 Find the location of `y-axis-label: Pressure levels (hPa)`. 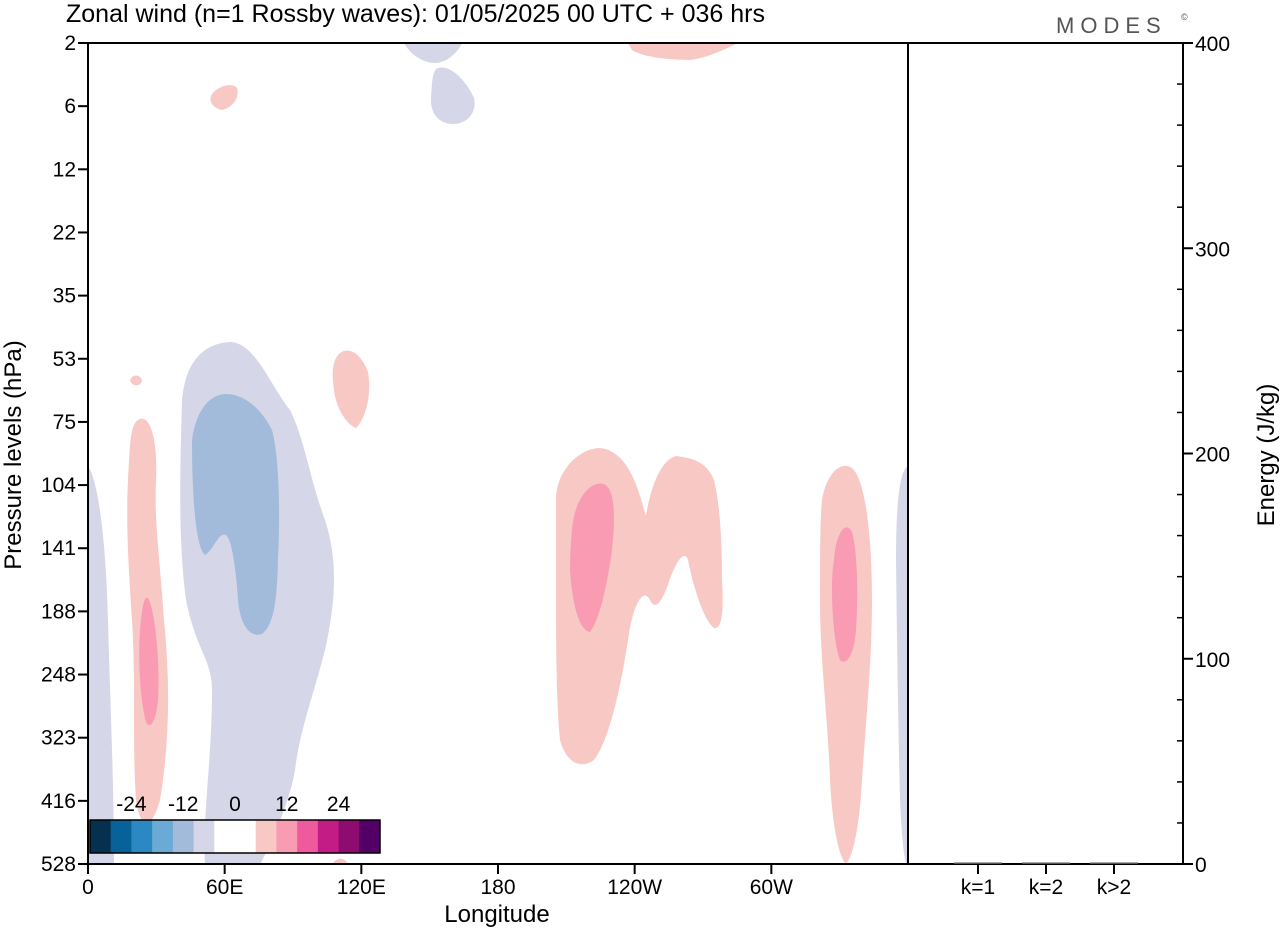

y-axis-label: Pressure levels (hPa) is located at coordinates (13, 454).